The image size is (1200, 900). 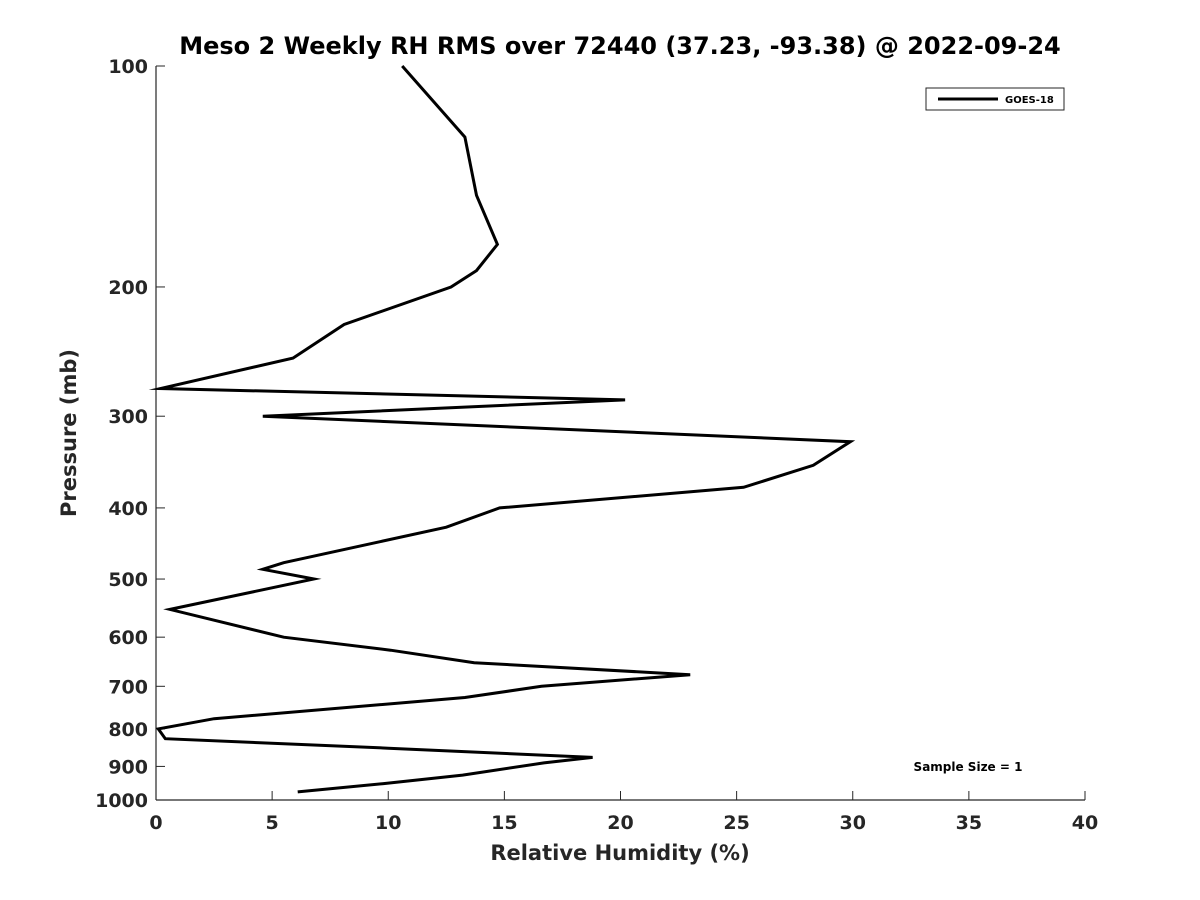 I want to click on x-tick-label-0: 0, so click(x=155, y=823).